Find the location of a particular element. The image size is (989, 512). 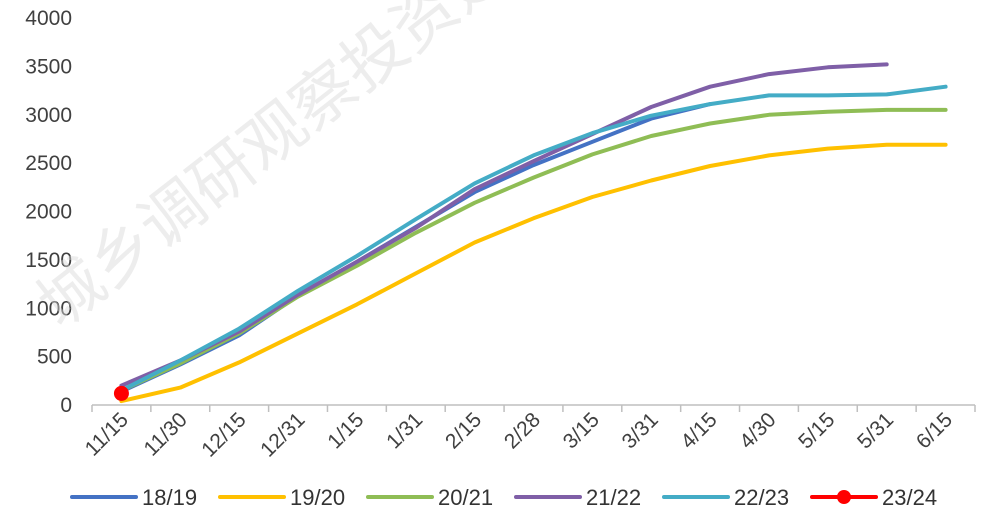

legend-label: 20/21 is located at coordinates (465, 497).